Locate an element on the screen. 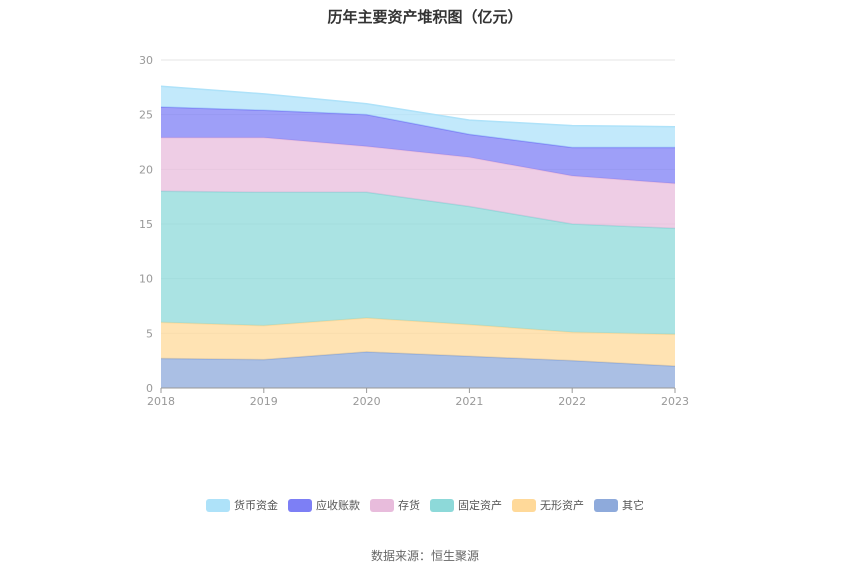  legend-item: 存货 is located at coordinates (395, 505).